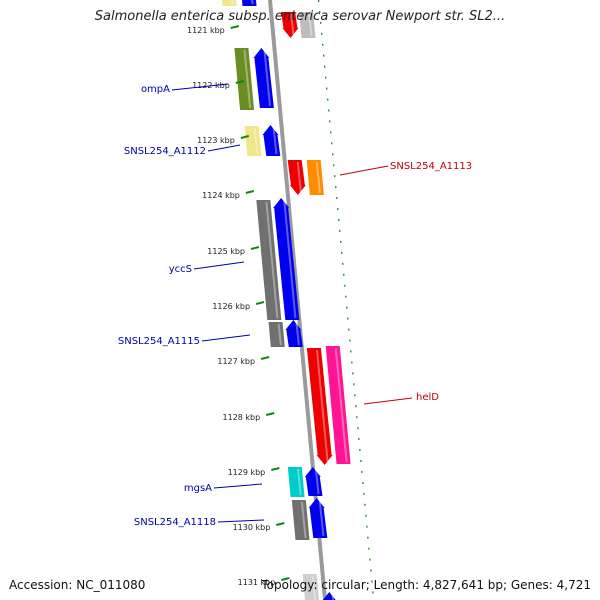 The width and height of the screenshot is (600, 600). I want to click on accession-text: Accession: NC_011080, so click(77, 585).